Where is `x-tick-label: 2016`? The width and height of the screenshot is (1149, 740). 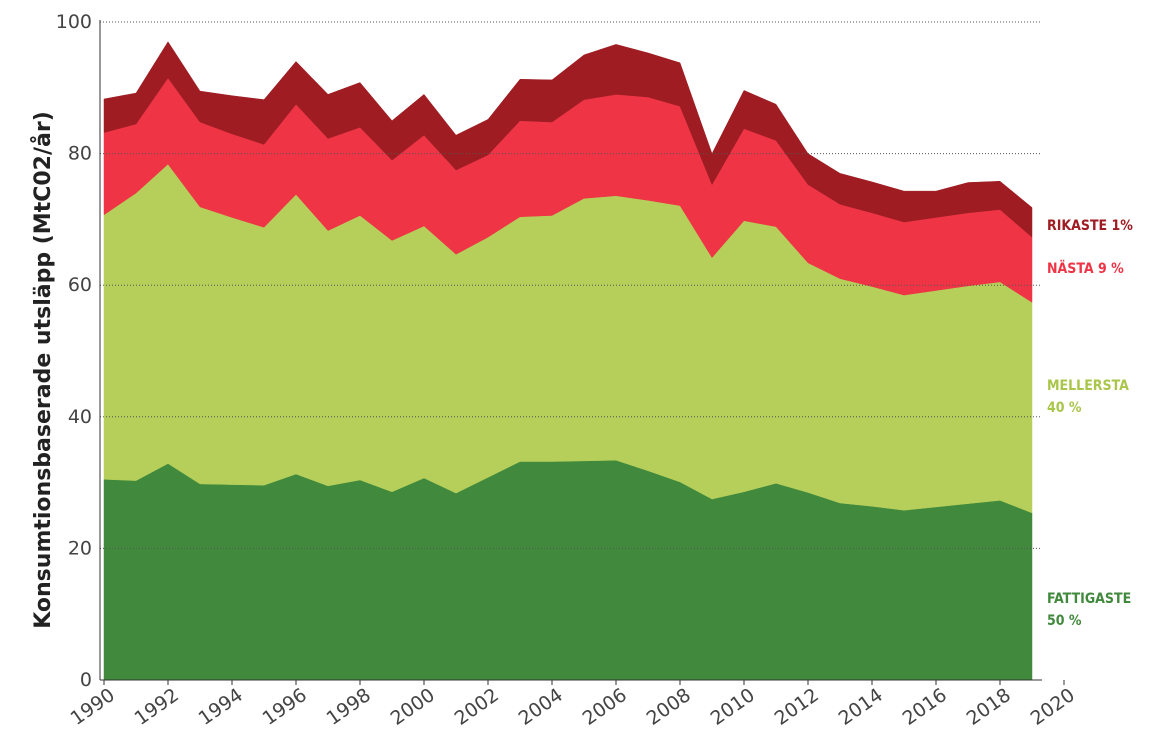
x-tick-label: 2016 is located at coordinates (925, 707).